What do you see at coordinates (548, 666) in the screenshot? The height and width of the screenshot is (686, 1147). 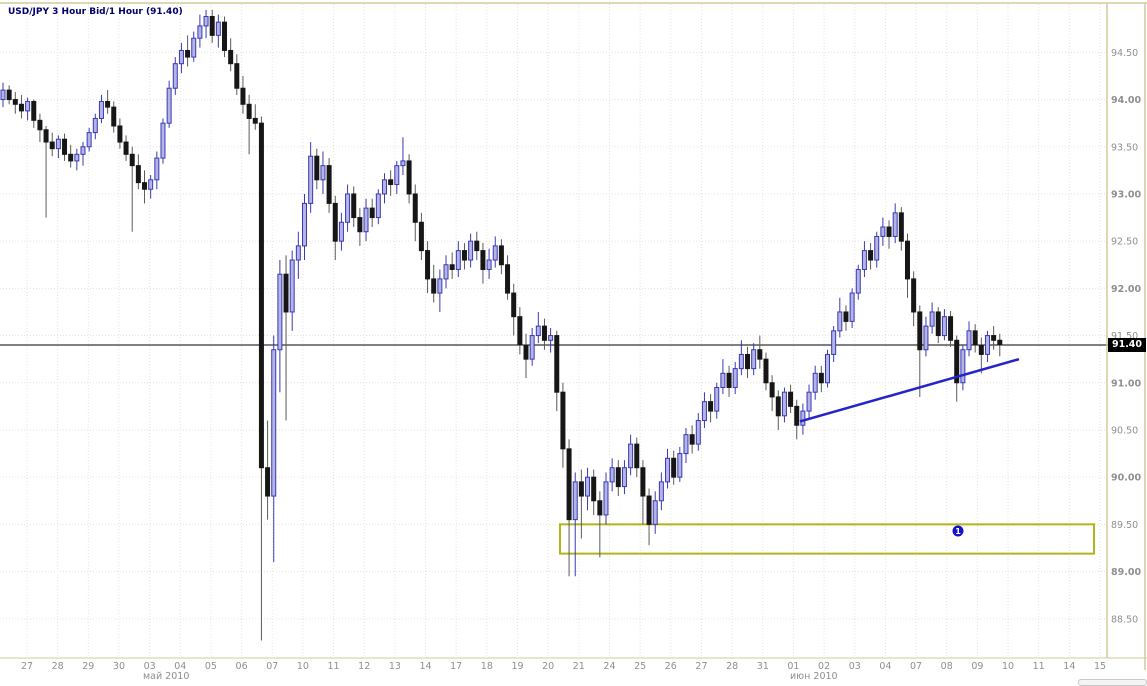 I see `date-label: 20` at bounding box center [548, 666].